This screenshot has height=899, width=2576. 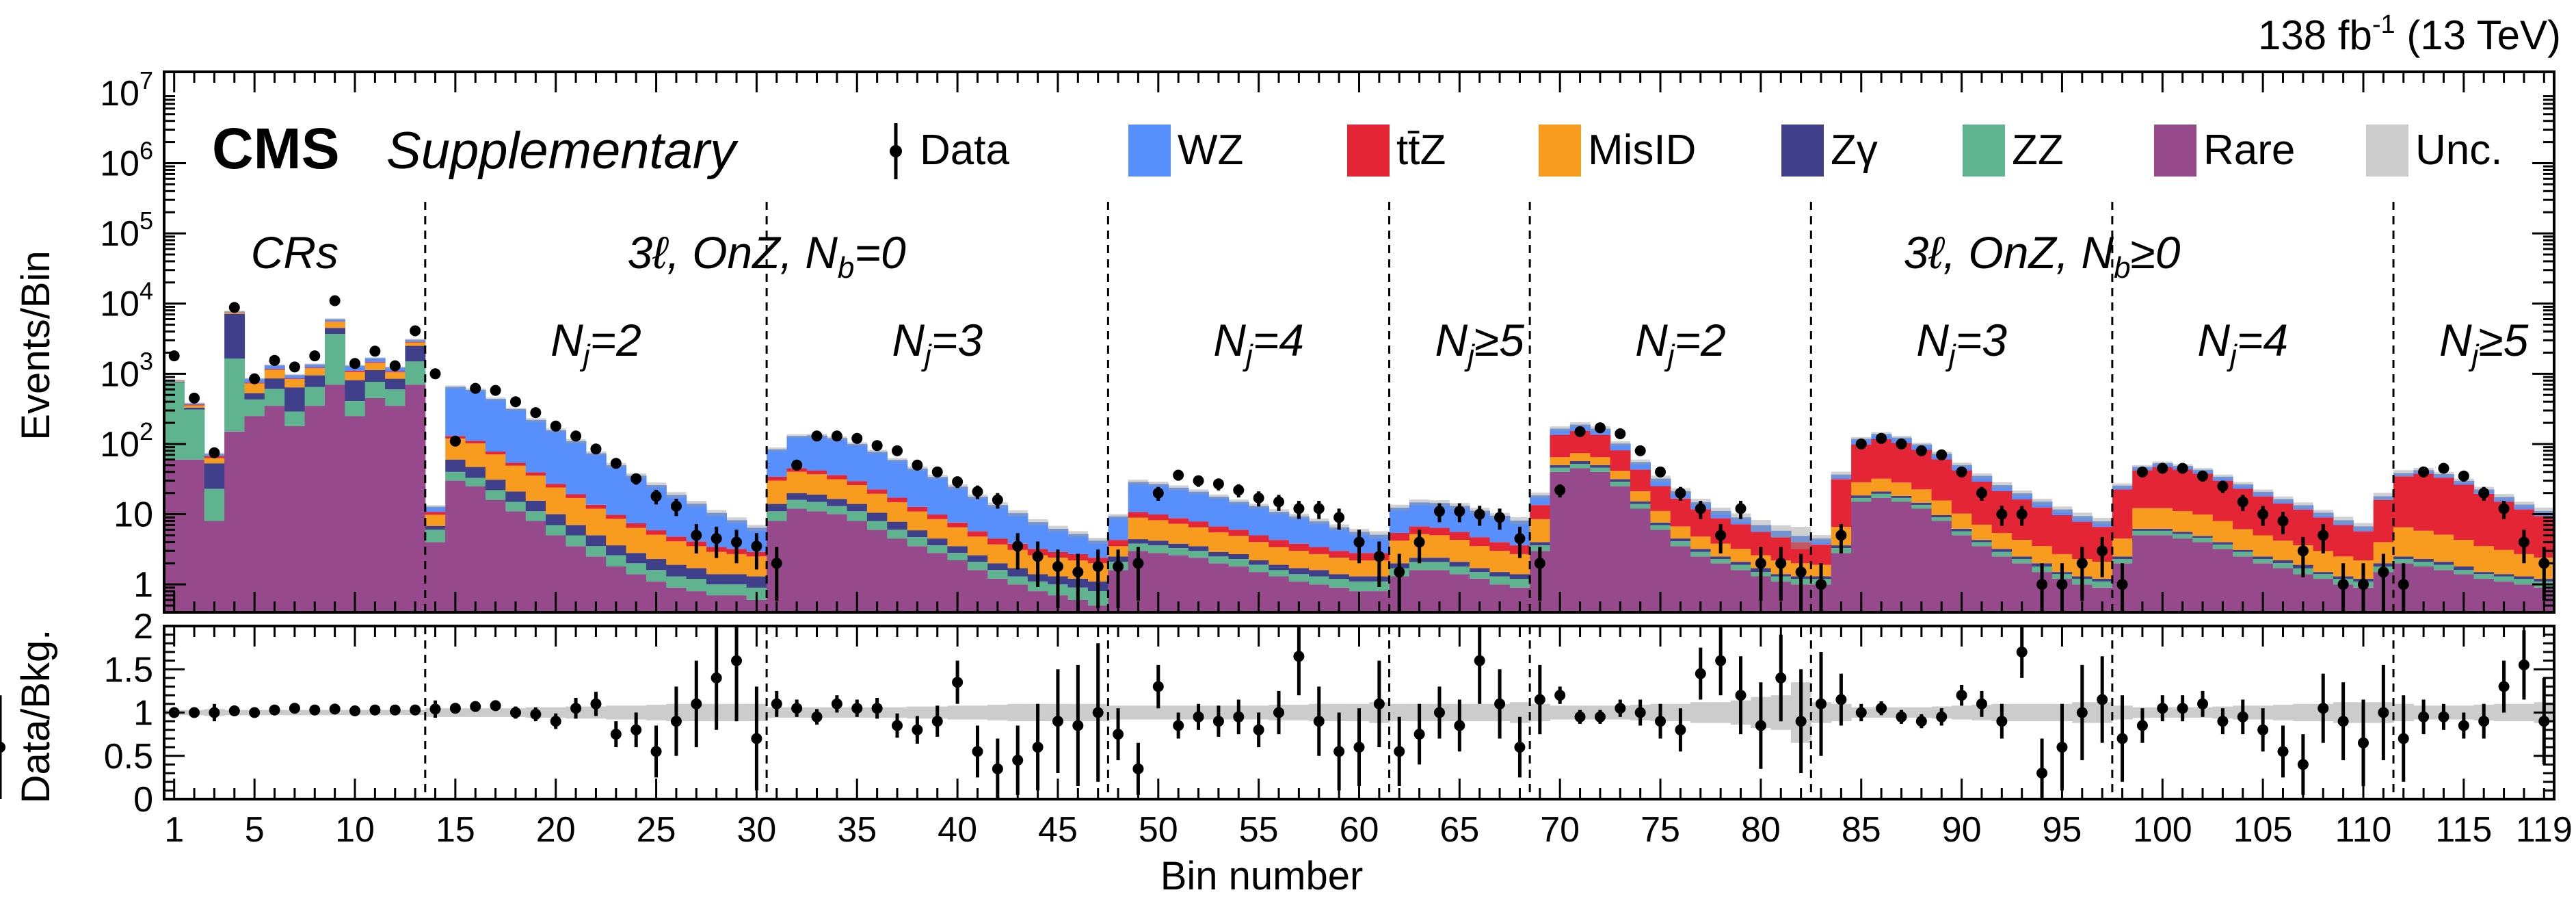 I want to click on energy-label: (13 TeV), so click(x=2478, y=35).